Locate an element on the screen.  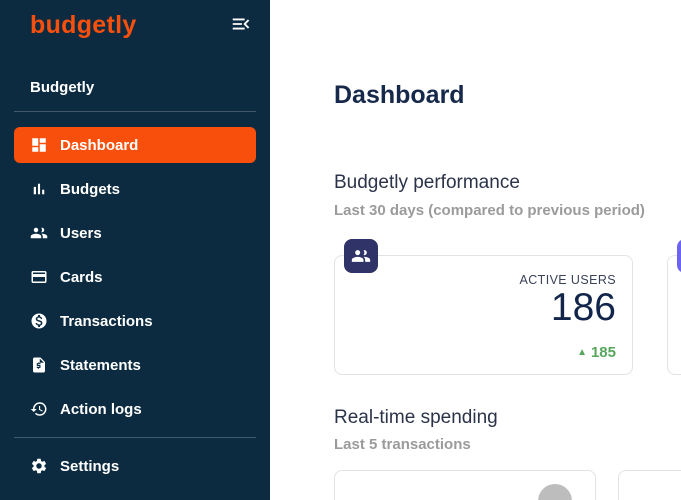
active-users-card: ACTIVE USERS 186 ▲ 185 is located at coordinates (483, 307).